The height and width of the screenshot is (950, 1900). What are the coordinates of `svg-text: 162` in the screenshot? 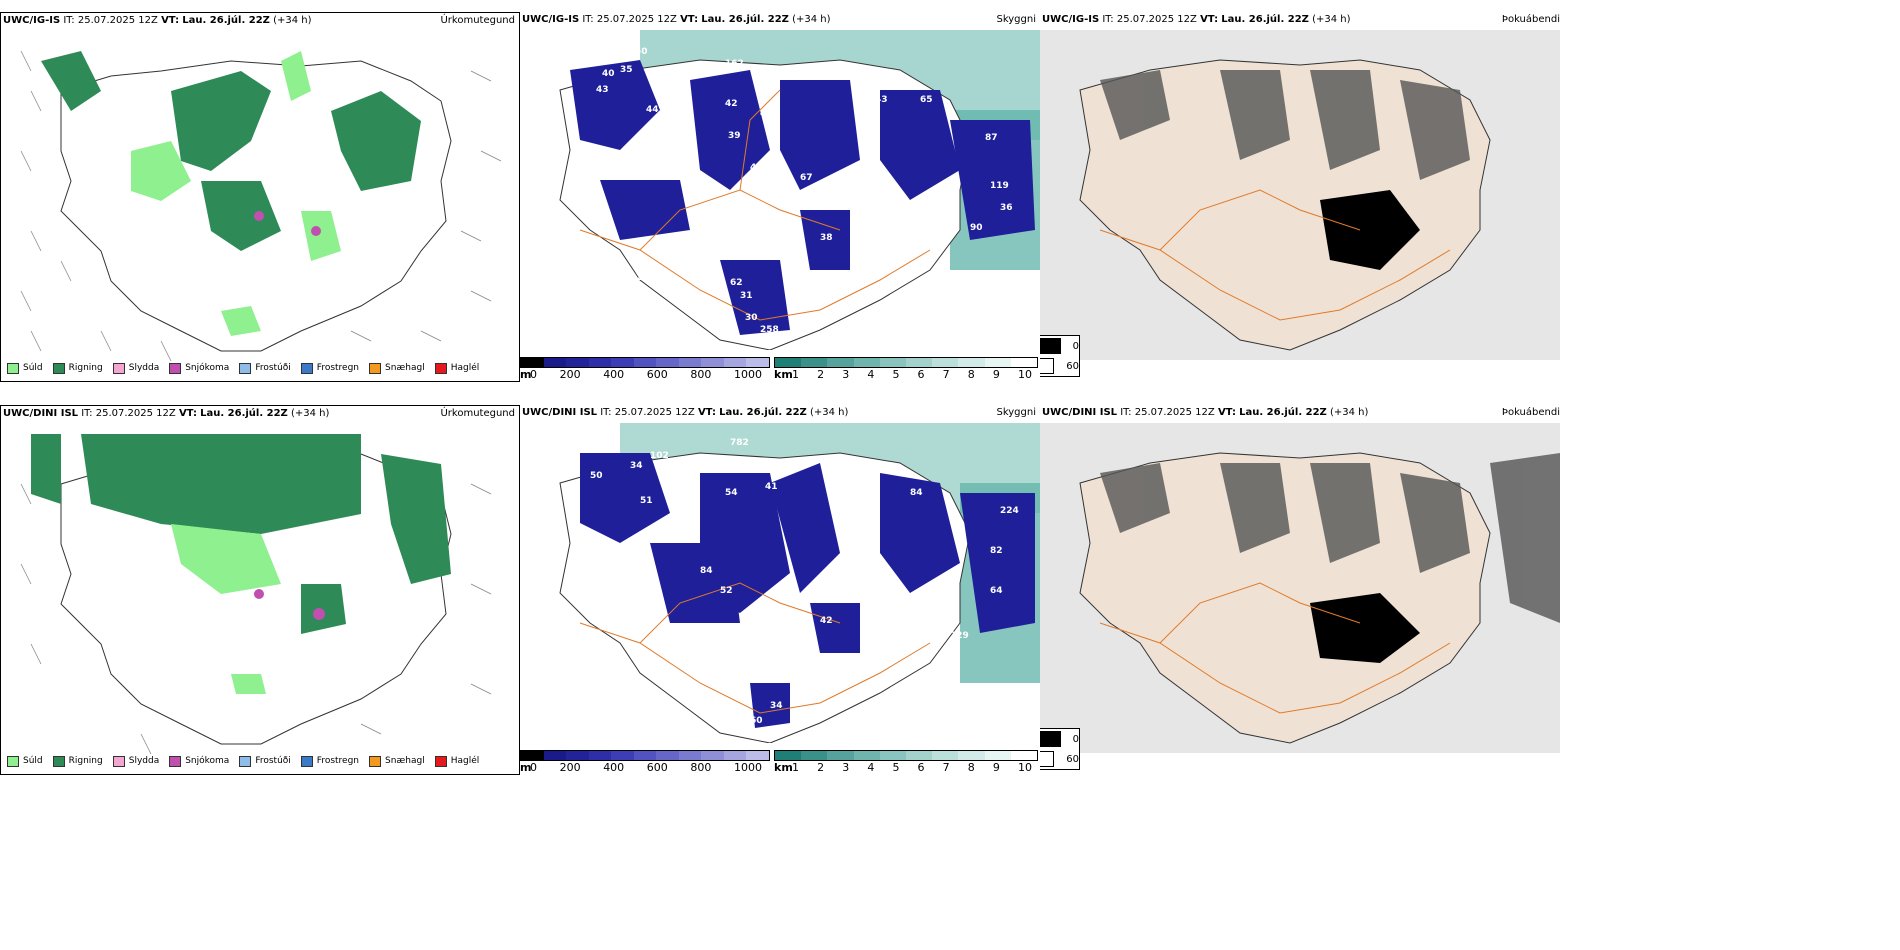 It's located at (734, 64).